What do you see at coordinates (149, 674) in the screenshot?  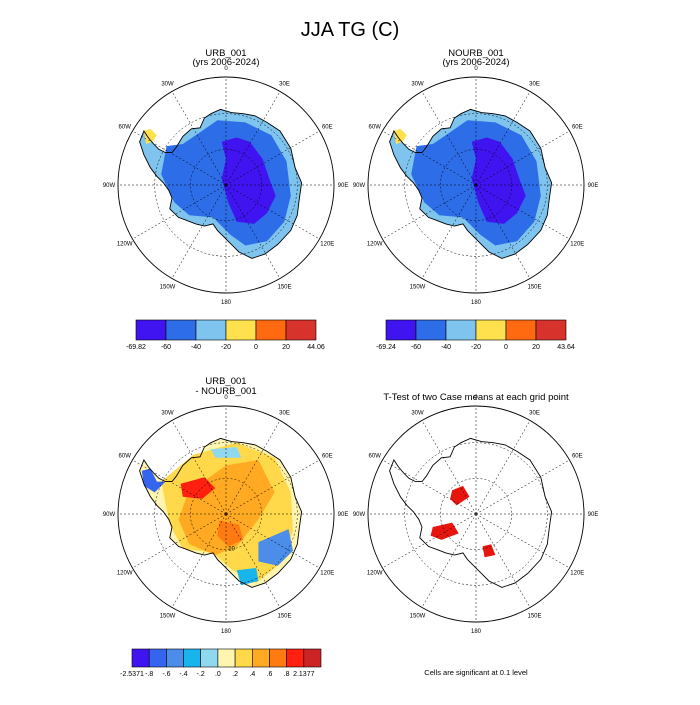 I see `colorbar-label: -.8` at bounding box center [149, 674].